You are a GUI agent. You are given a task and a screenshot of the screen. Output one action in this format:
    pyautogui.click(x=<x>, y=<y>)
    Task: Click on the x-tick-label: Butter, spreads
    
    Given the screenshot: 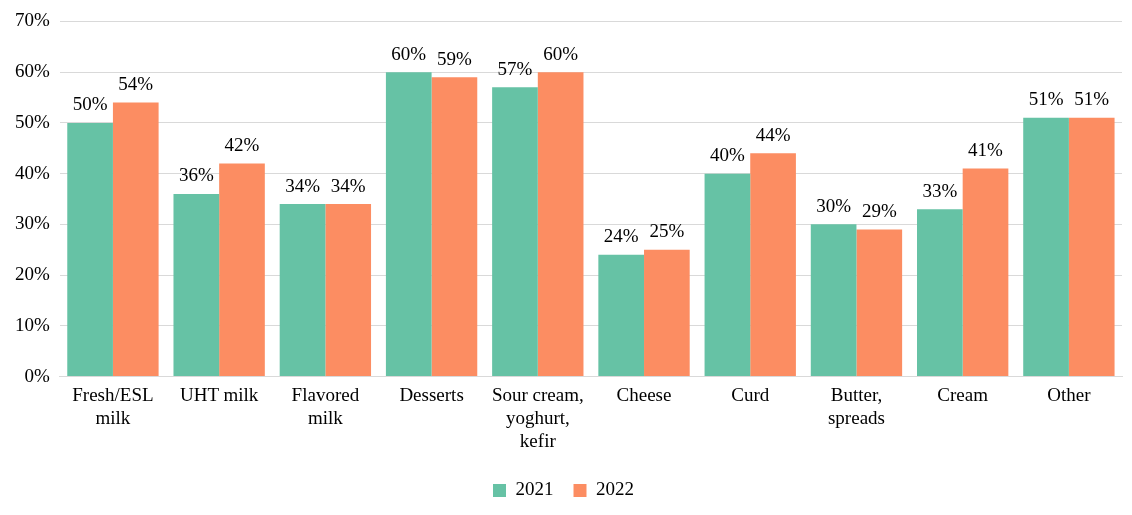 What is the action you would take?
    pyautogui.click(x=856, y=405)
    